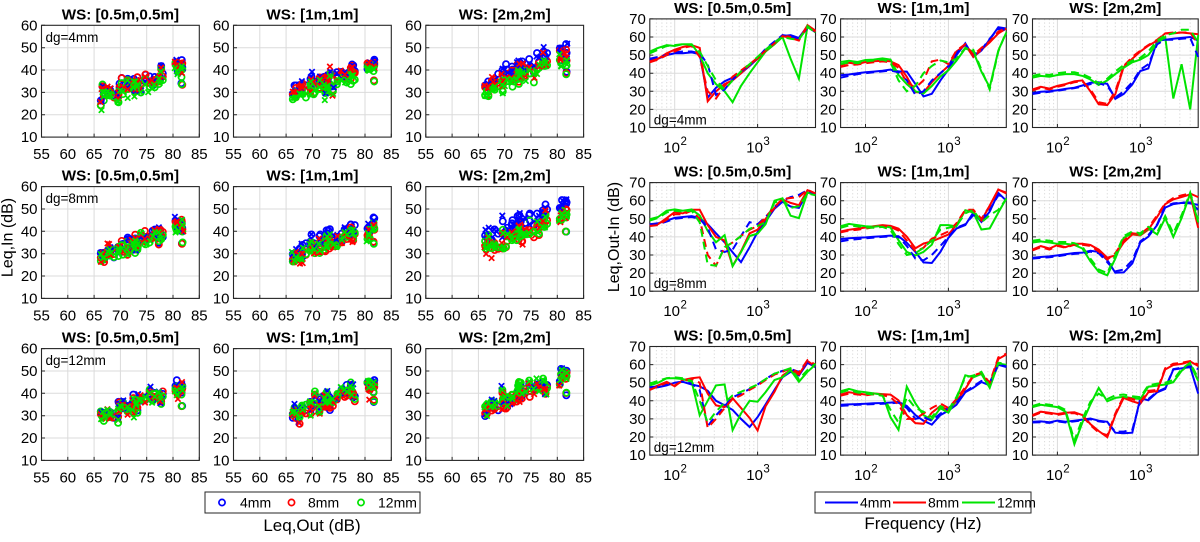  What do you see at coordinates (875, 503) in the screenshot?
I see `svg-text: 4mm` at bounding box center [875, 503].